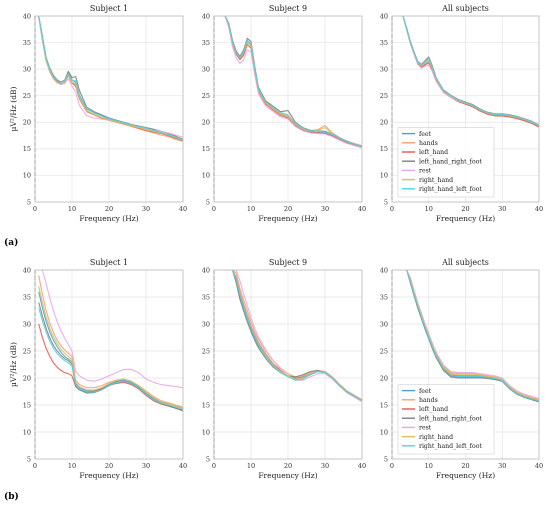 The width and height of the screenshot is (550, 506). I want to click on legend-entry-feet: feet, so click(425, 391).